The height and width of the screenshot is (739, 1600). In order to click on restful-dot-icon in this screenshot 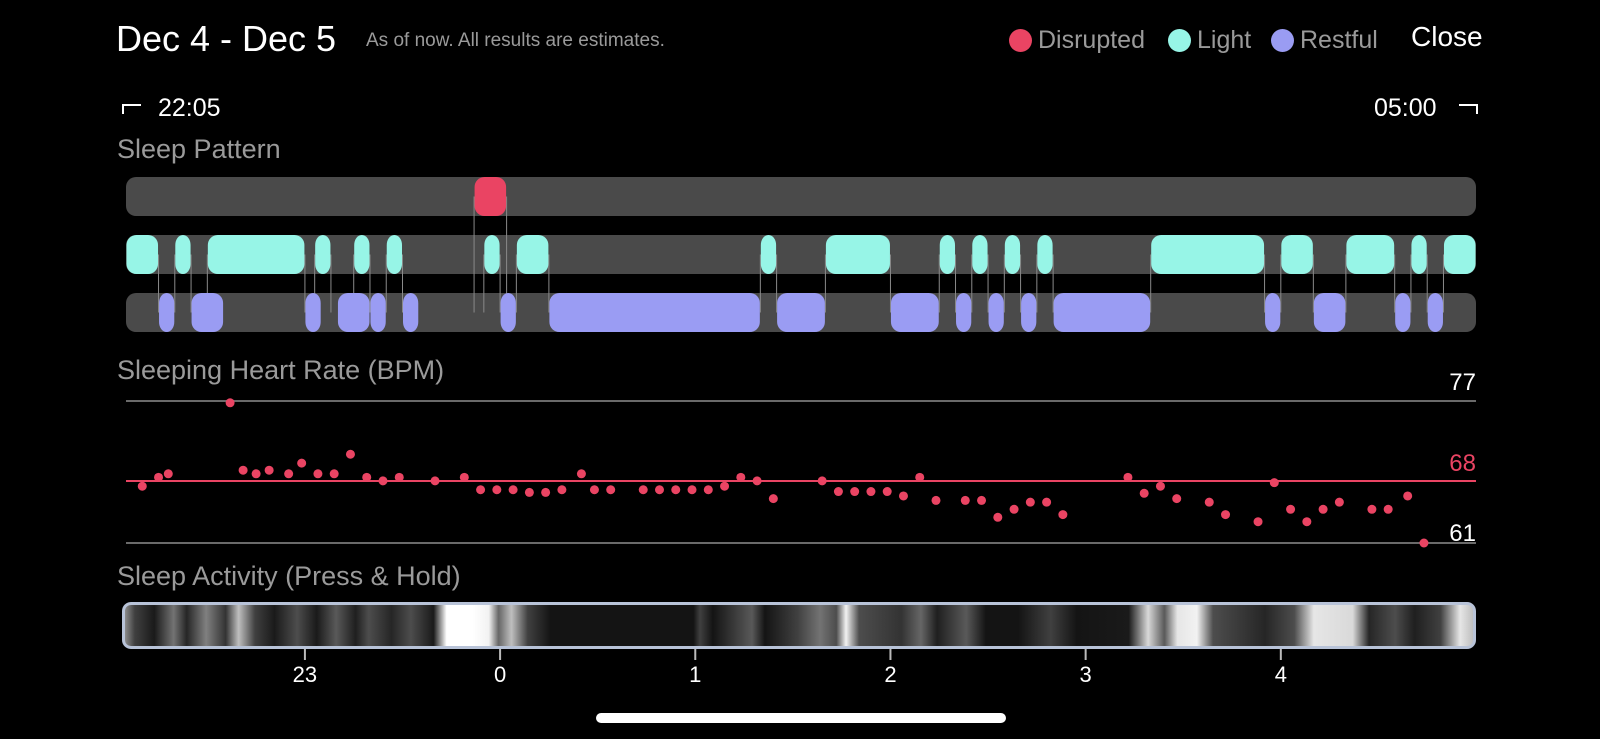, I will do `click(1282, 40)`.